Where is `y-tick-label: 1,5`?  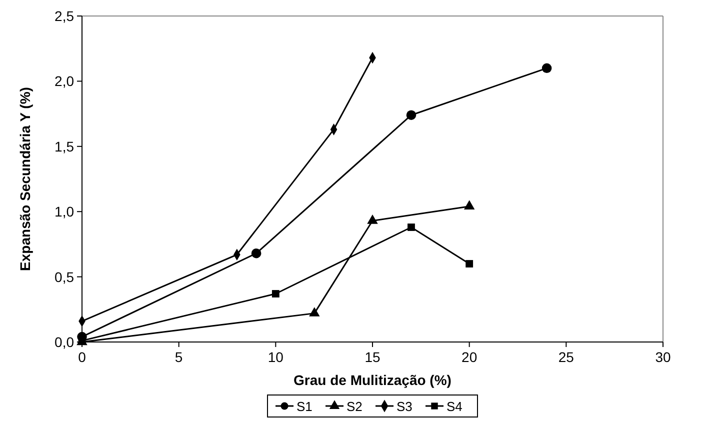 y-tick-label: 1,5 is located at coordinates (64, 146).